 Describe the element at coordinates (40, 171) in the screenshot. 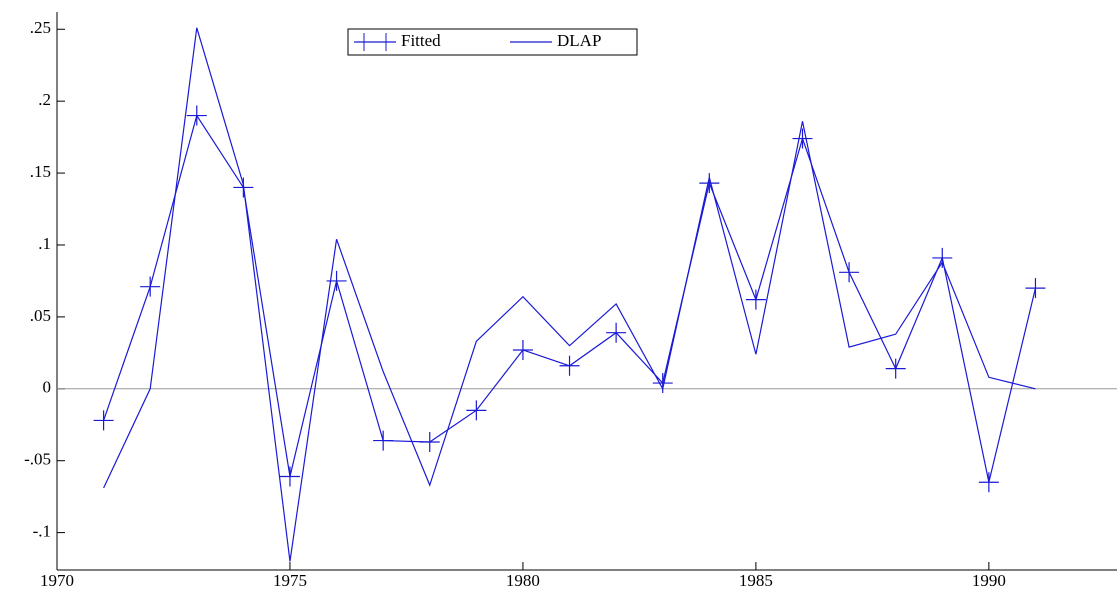

I see `y-tick-label: .15` at that location.